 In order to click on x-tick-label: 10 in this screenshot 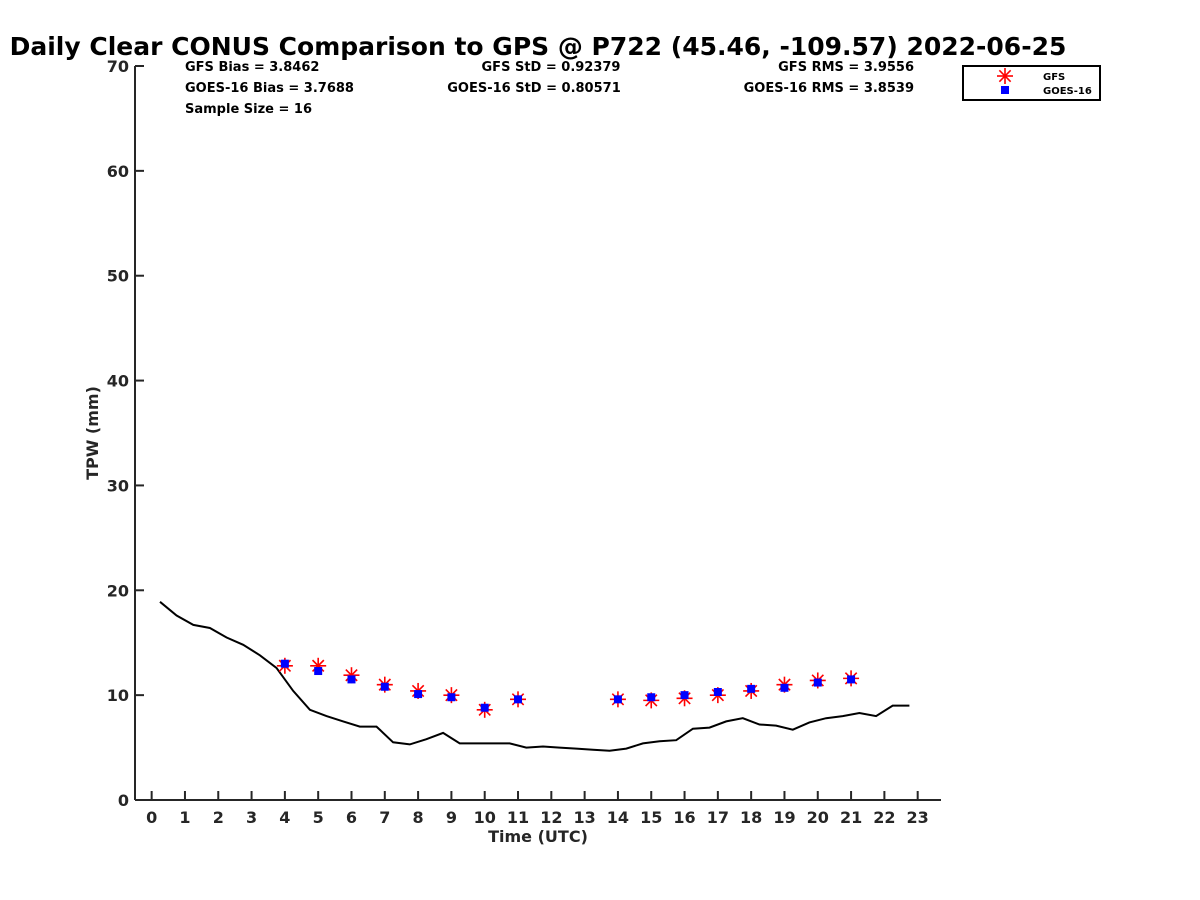, I will do `click(485, 817)`.